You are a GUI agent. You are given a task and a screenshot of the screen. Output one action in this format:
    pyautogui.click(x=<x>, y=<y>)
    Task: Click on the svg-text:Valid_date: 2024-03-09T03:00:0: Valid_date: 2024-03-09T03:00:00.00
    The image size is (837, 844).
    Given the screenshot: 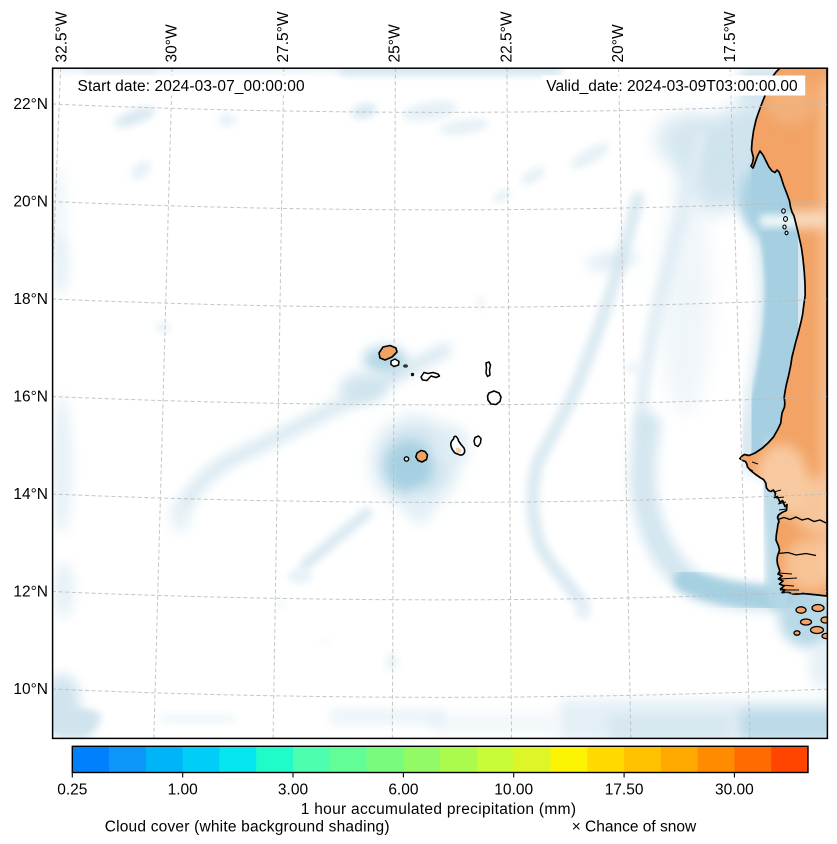 What is the action you would take?
    pyautogui.click(x=672, y=86)
    